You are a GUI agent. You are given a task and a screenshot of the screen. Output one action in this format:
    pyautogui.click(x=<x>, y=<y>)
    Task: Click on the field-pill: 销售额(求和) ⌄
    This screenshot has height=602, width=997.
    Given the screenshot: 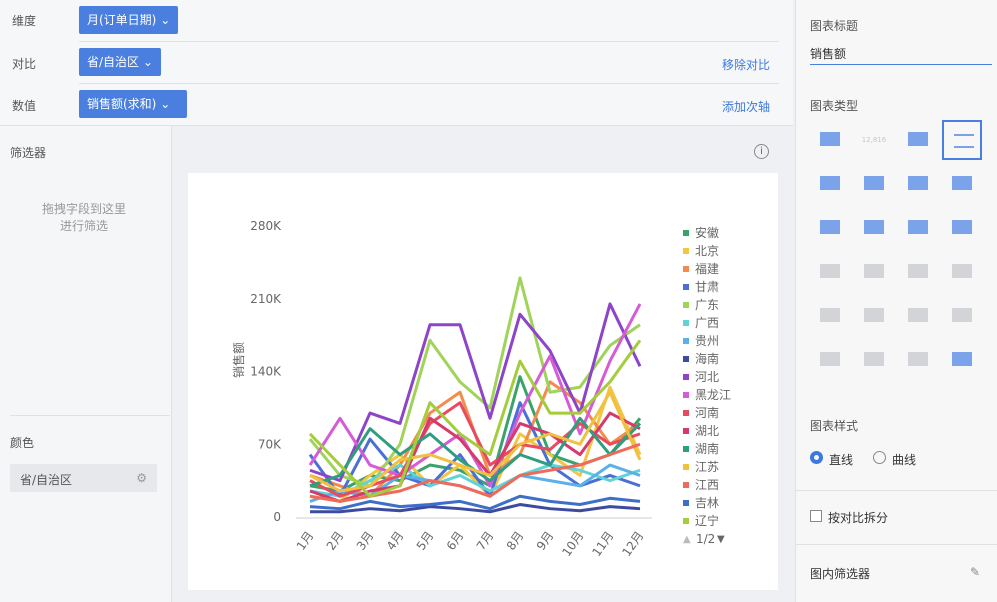 What is the action you would take?
    pyautogui.click(x=133, y=104)
    